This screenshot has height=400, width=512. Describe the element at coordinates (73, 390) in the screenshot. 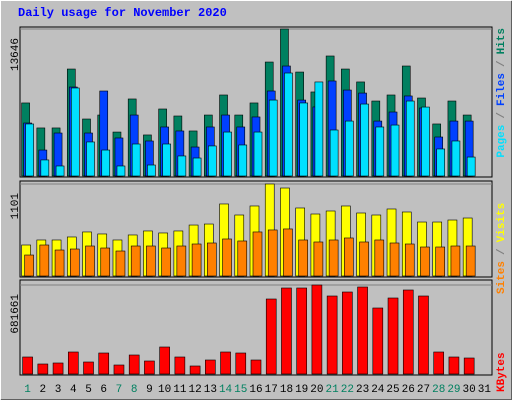

I see `x-tick-label: 4` at that location.